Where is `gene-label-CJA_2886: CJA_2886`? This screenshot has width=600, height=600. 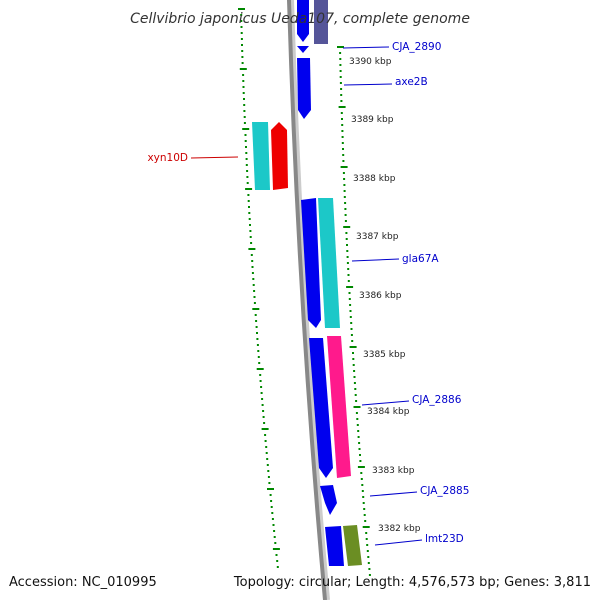 gene-label-CJA_2886: CJA_2886 is located at coordinates (437, 400).